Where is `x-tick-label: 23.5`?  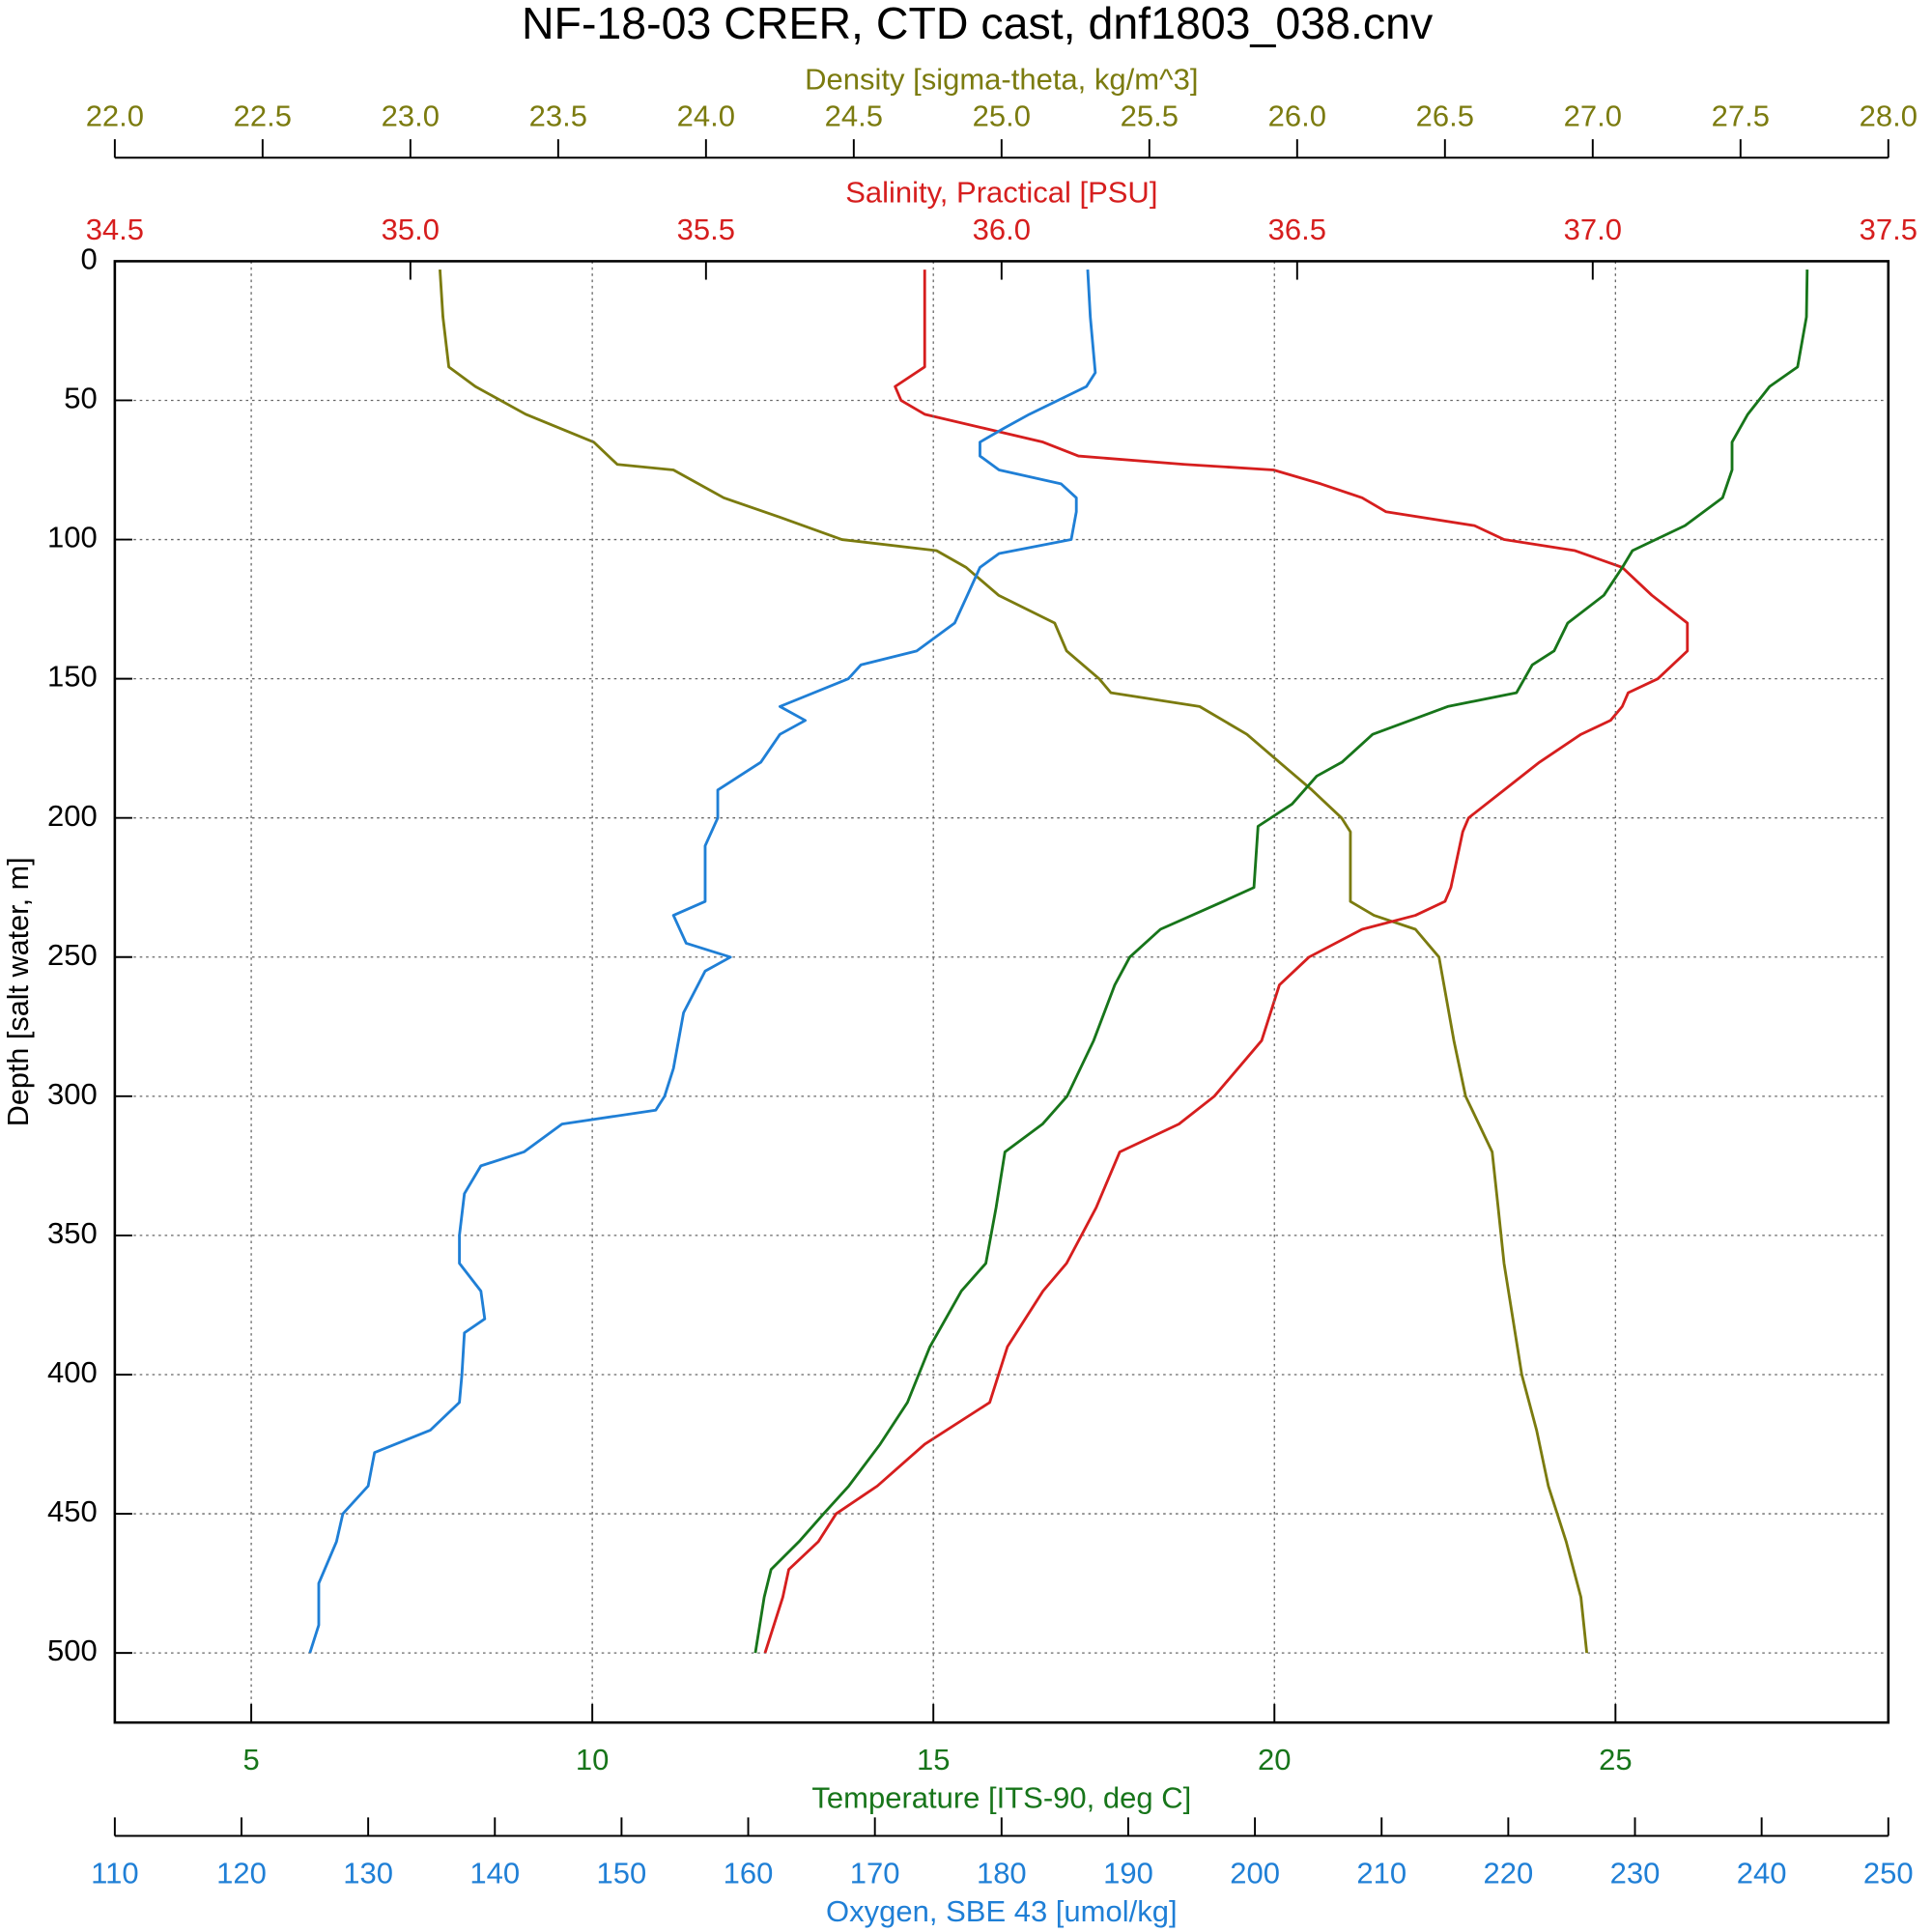
x-tick-label: 23.5 is located at coordinates (558, 116).